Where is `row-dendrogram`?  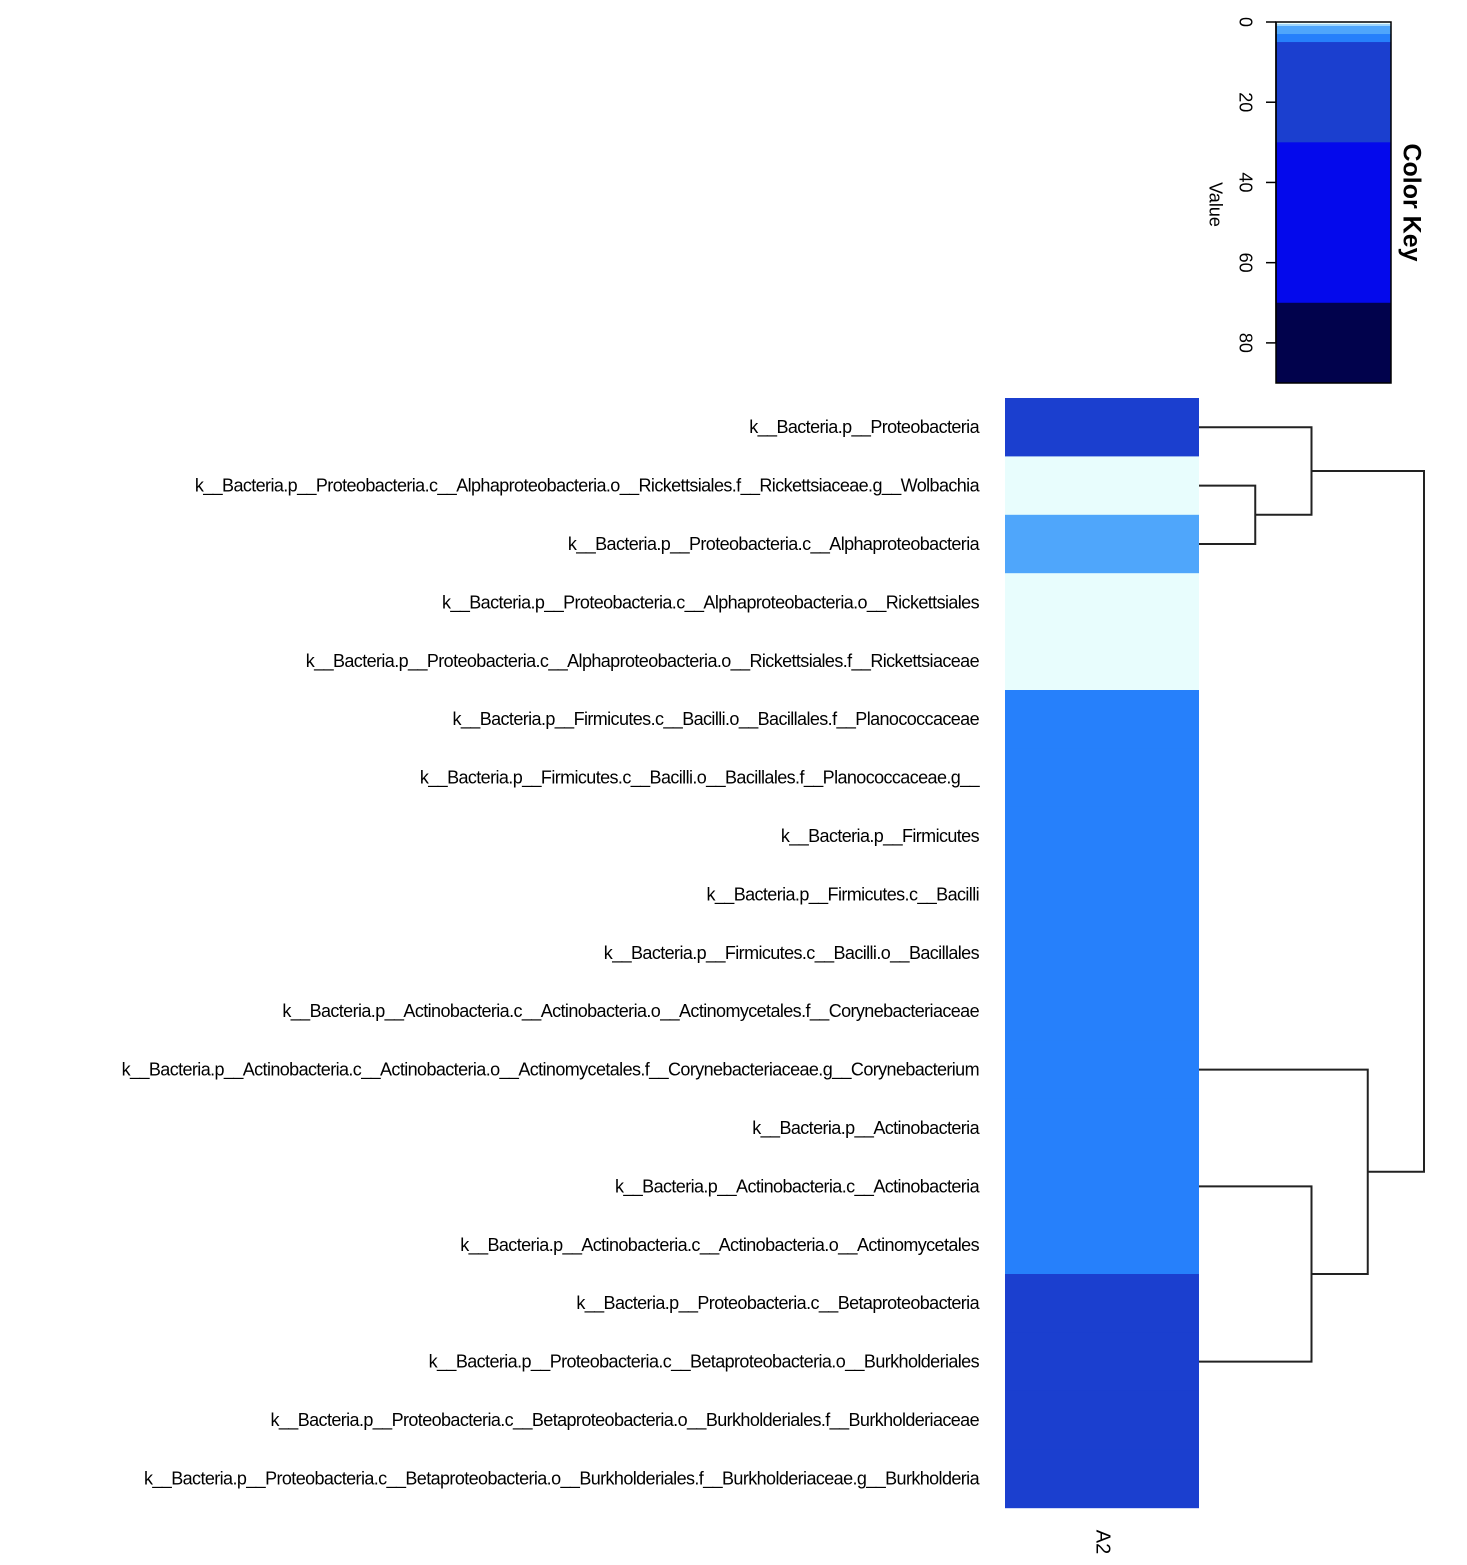
row-dendrogram is located at coordinates (1312, 894).